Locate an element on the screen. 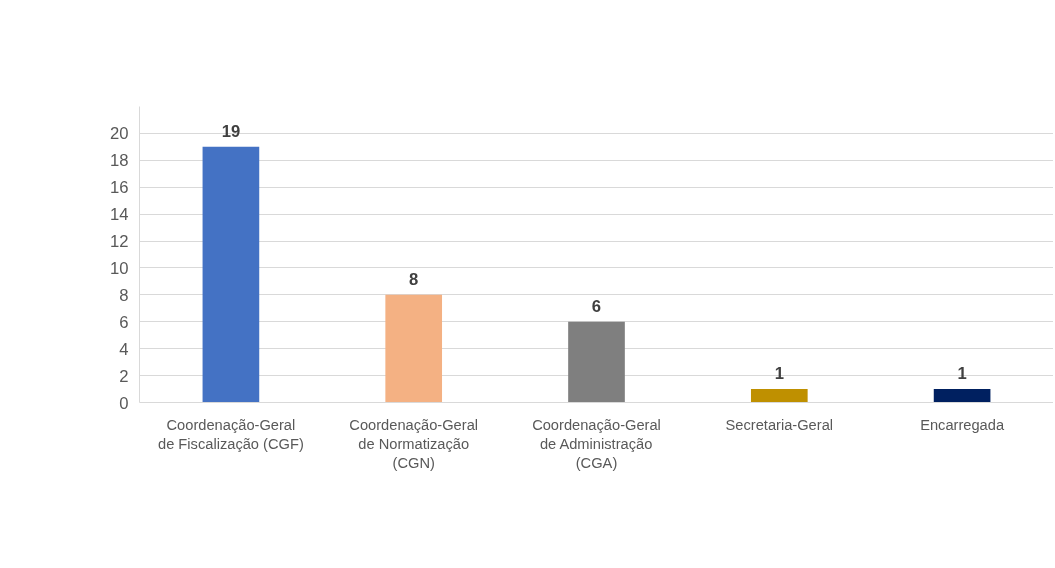 The height and width of the screenshot is (568, 1055). data-label: 8 is located at coordinates (414, 279).